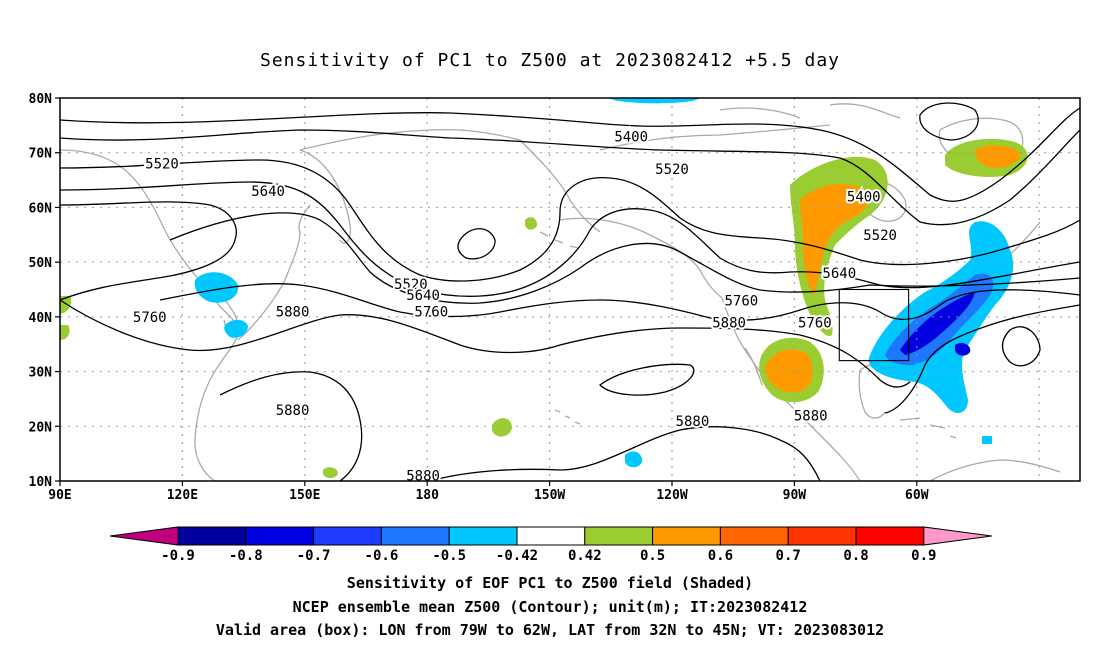  I want to click on colorbar-label: -0.6, so click(382, 556).